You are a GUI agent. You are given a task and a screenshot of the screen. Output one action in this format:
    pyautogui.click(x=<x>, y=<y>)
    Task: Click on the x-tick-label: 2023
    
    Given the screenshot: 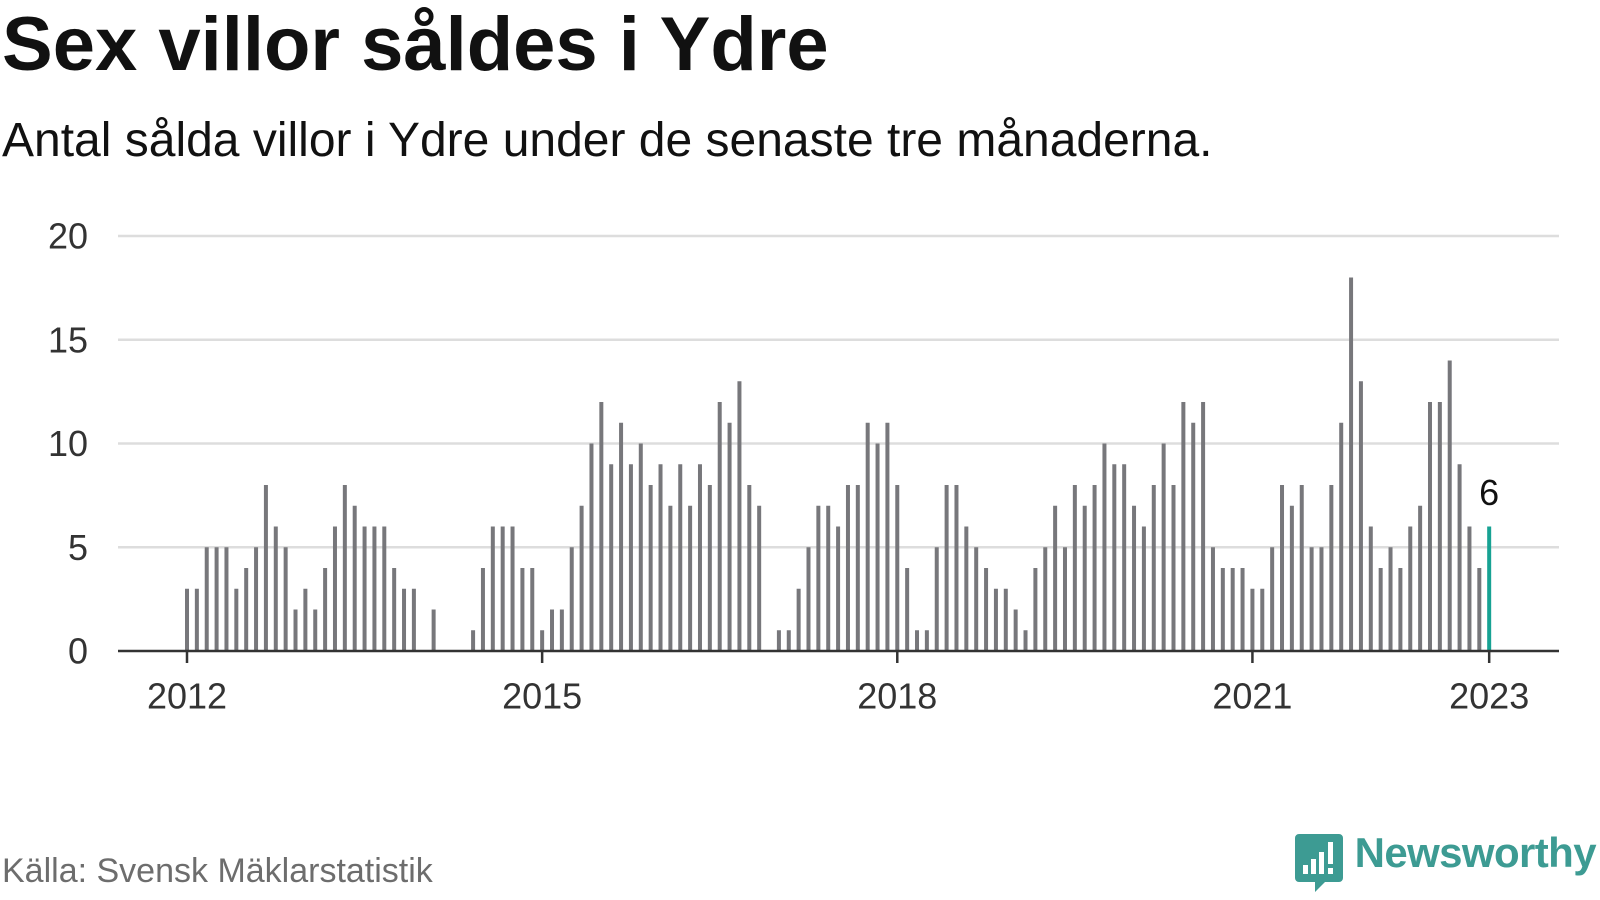 What is the action you would take?
    pyautogui.click(x=1489, y=696)
    